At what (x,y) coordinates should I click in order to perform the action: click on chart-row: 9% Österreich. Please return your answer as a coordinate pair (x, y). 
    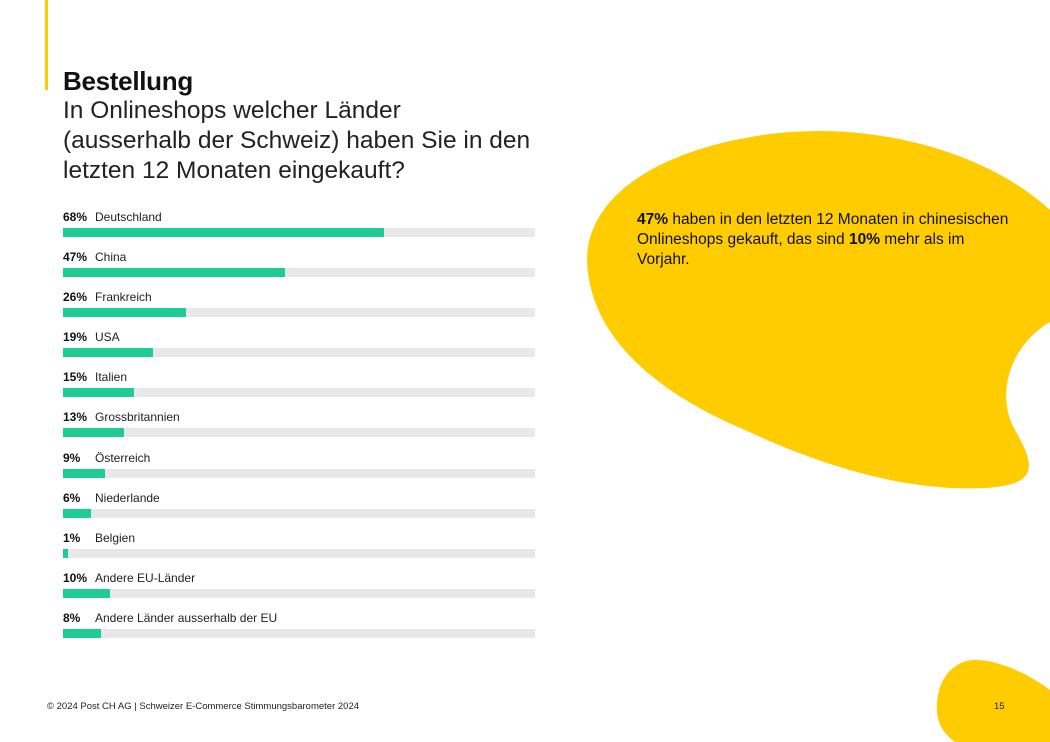
    Looking at the image, I should click on (299, 470).